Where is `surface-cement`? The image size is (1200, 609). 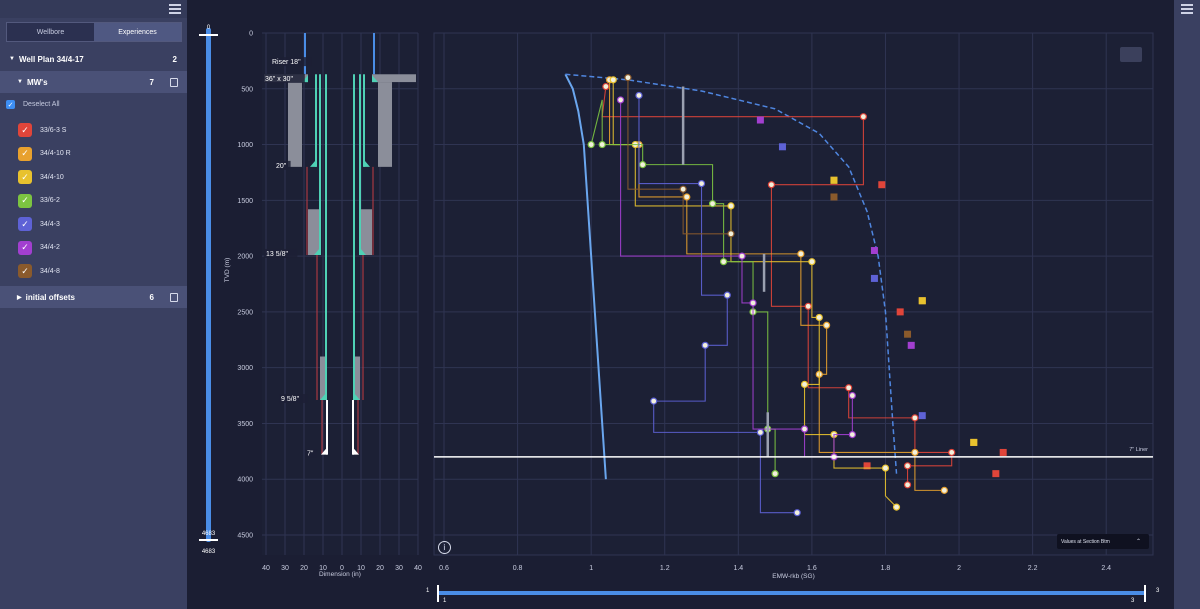
surface-cement is located at coordinates (314, 232).